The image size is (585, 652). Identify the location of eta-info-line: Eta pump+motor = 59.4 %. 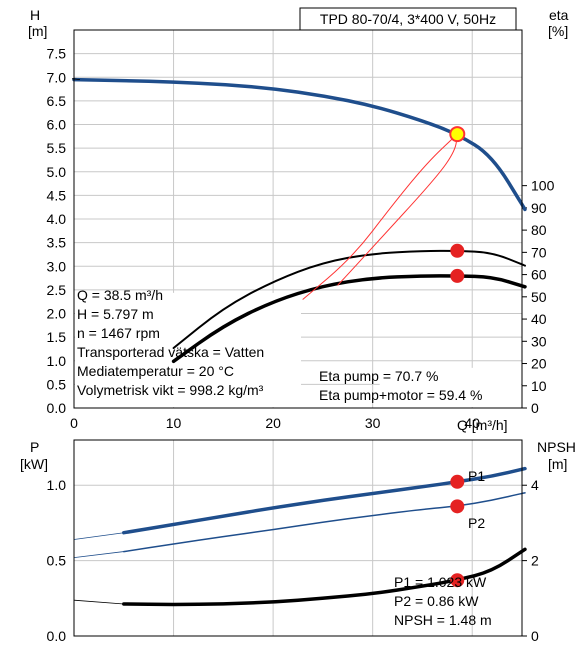
(400, 395).